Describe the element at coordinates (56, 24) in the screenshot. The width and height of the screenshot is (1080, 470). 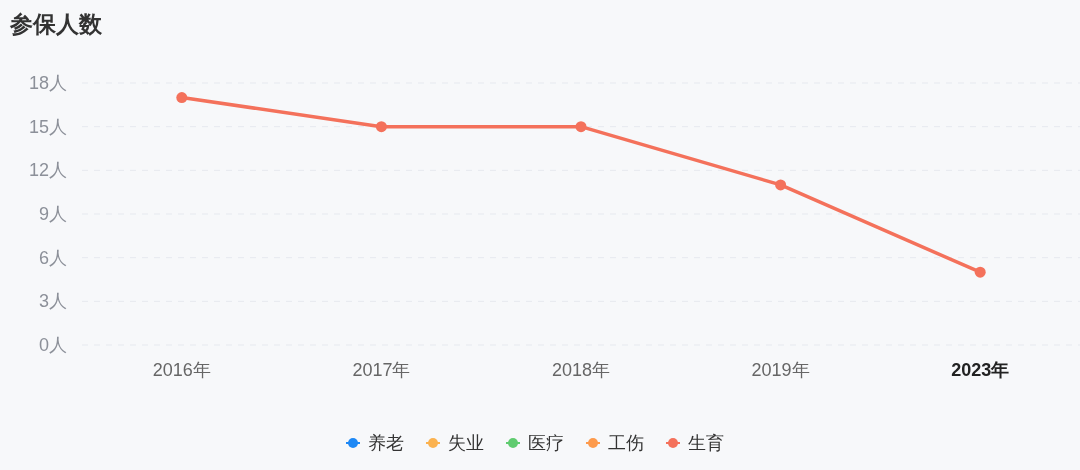
I see `title: 参保人数` at that location.